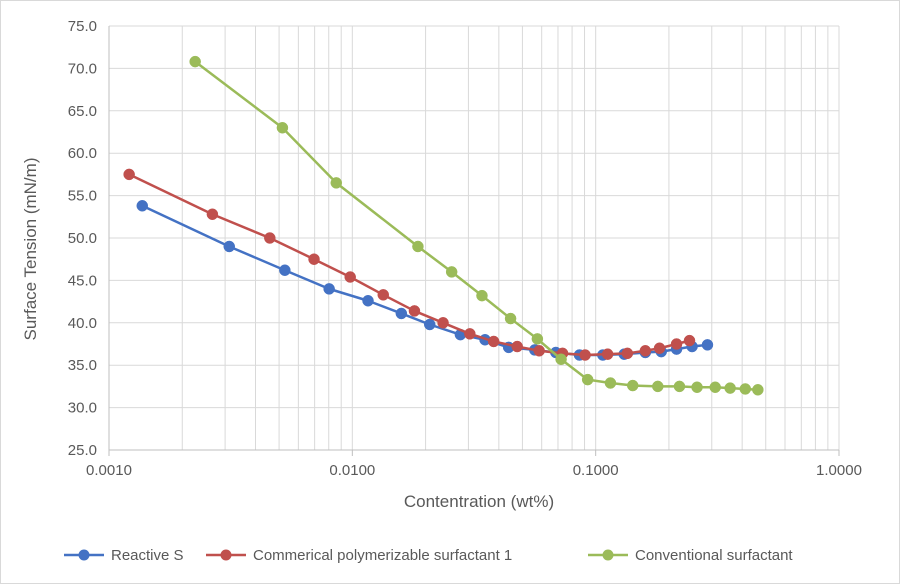 Image resolution: width=900 pixels, height=588 pixels. I want to click on x-tick-label: 1.0000, so click(839, 470).